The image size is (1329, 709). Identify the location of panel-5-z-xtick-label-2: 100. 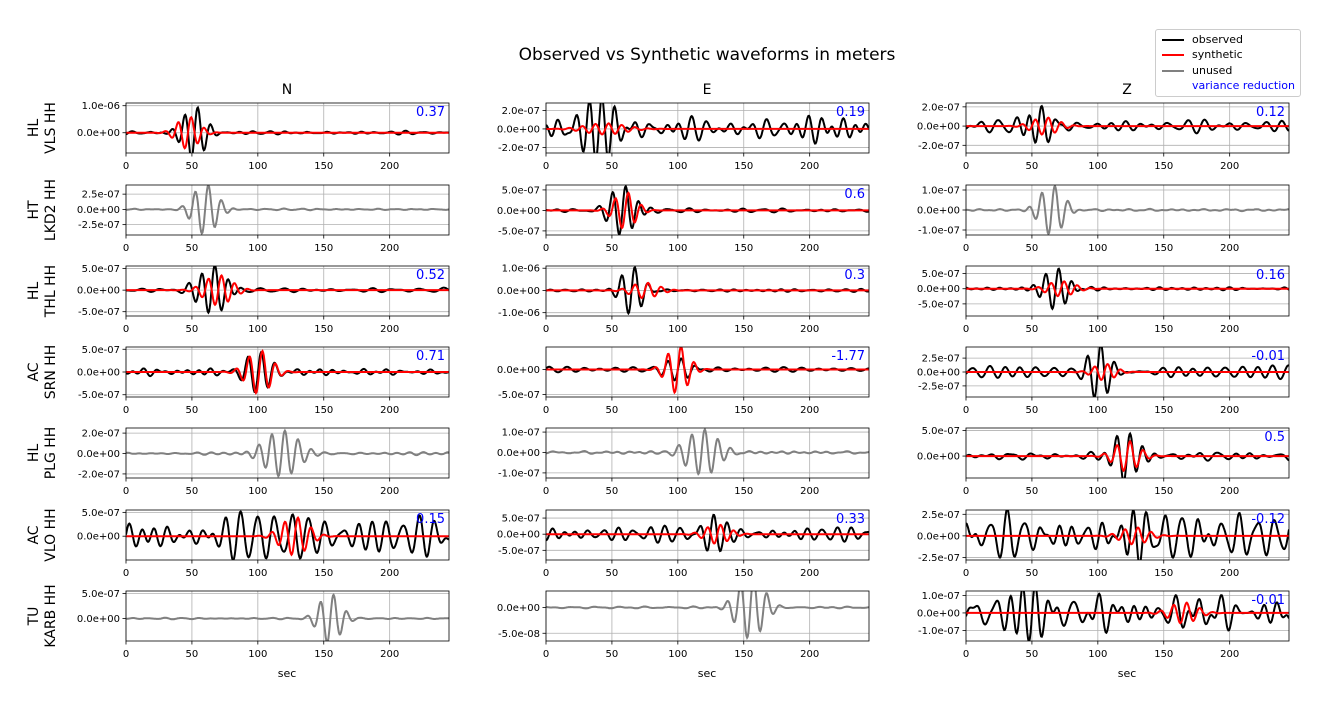
(1097, 491).